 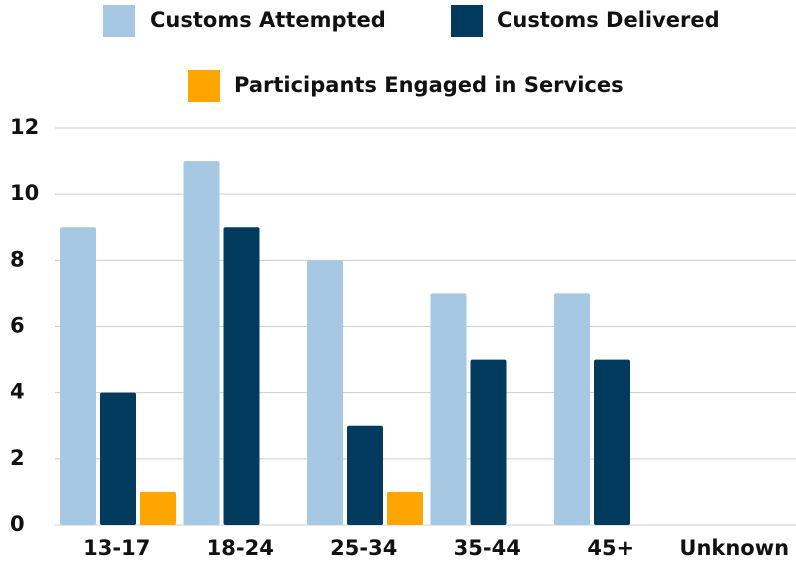 I want to click on legend-label: Customs Attempted, so click(x=268, y=20).